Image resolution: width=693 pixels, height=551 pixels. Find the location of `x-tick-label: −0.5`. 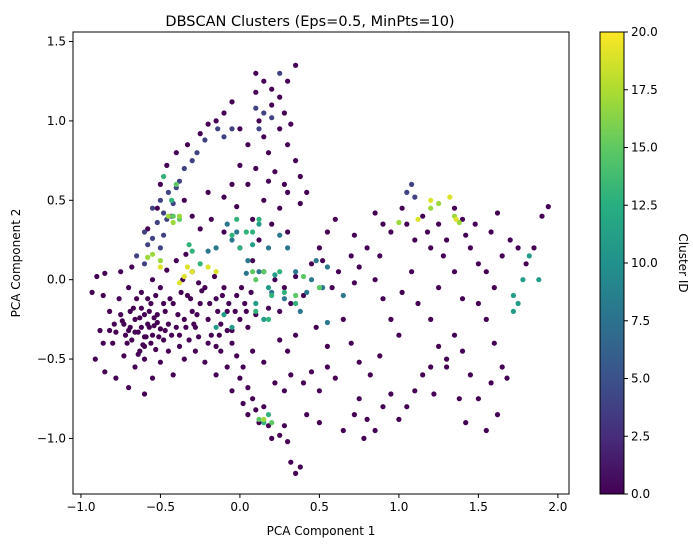

x-tick-label: −0.5 is located at coordinates (160, 507).